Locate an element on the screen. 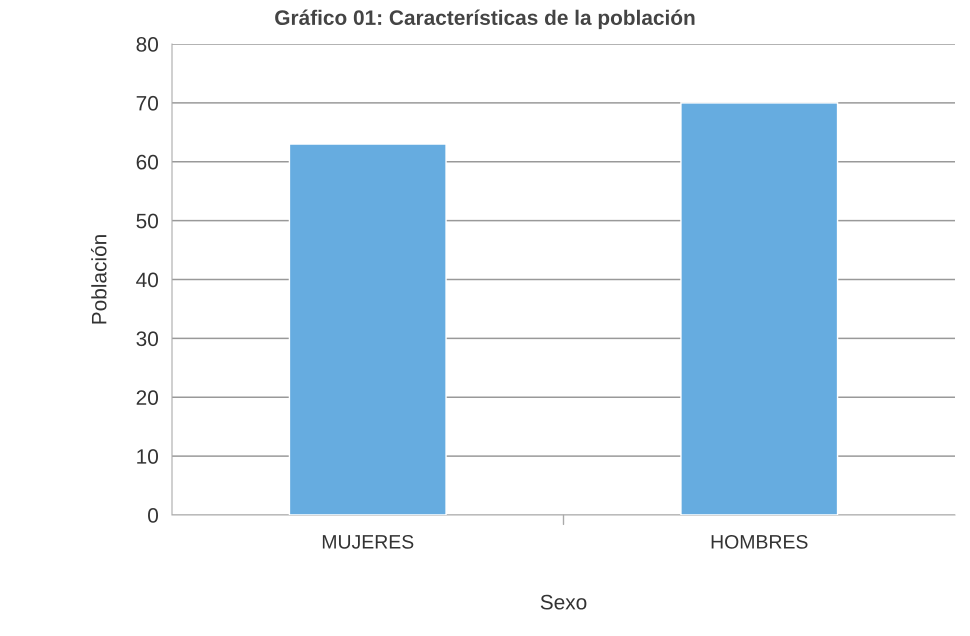 This screenshot has width=970, height=636. y-tick-label: 30 is located at coordinates (147, 338).